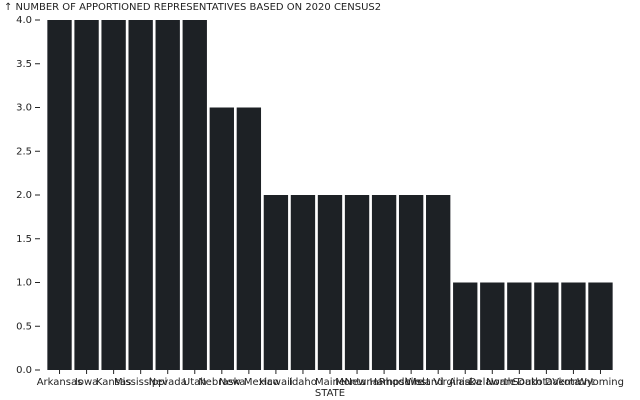  I want to click on x-tick-label: Wyoming, so click(600, 382).